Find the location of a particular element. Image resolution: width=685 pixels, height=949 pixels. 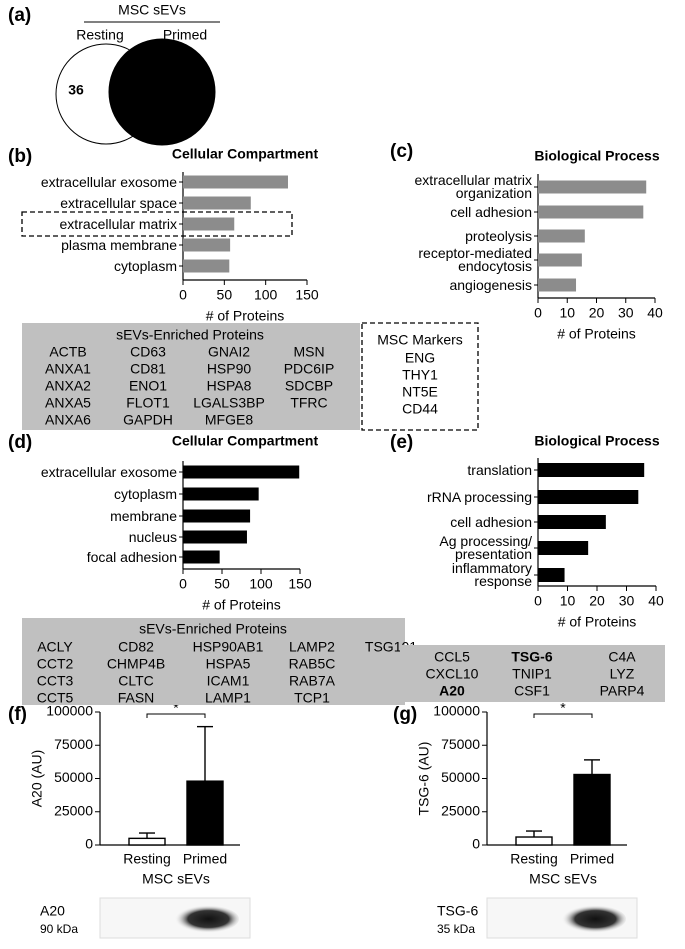

blot-band is located at coordinates (592, 919).